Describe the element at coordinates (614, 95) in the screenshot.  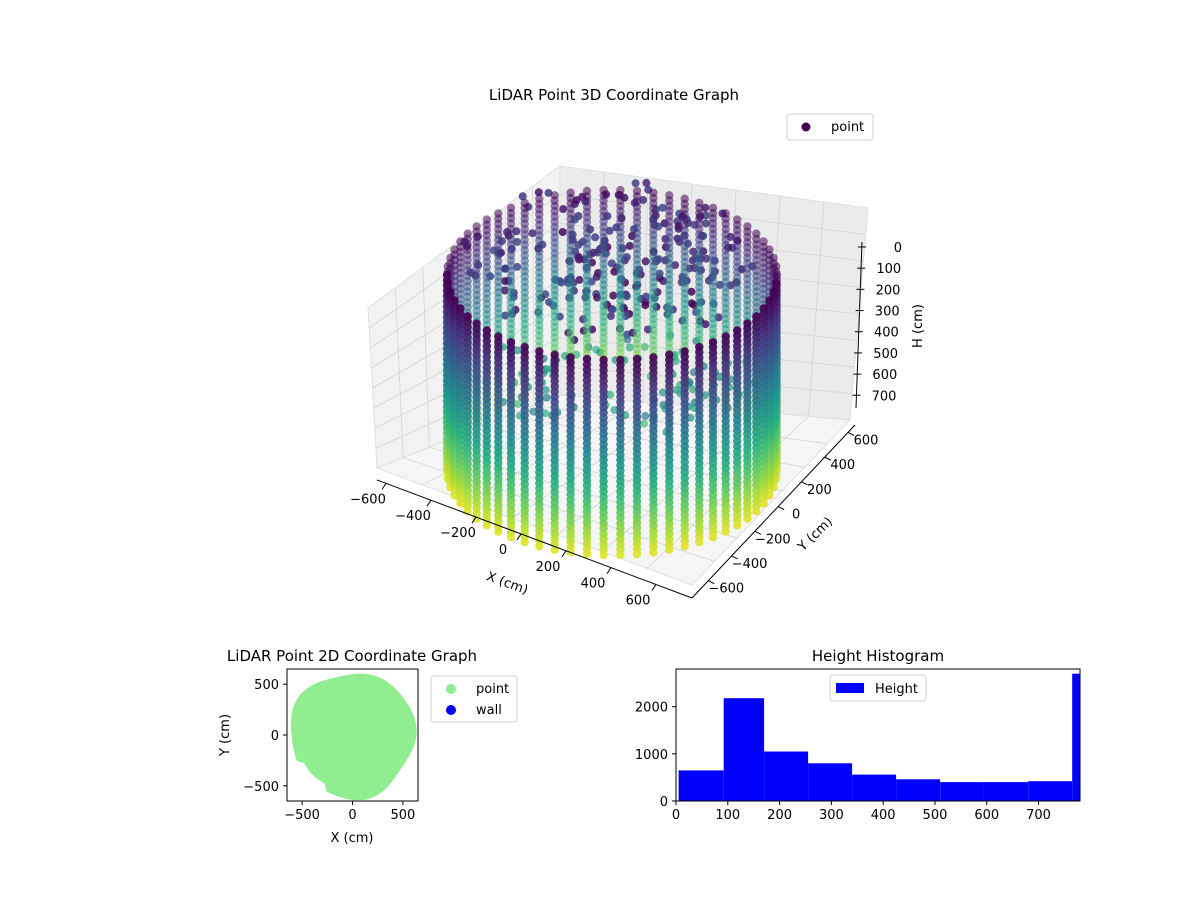
I see `chart-3d-title: LiDAR Point 3D Coordinate Graph` at that location.